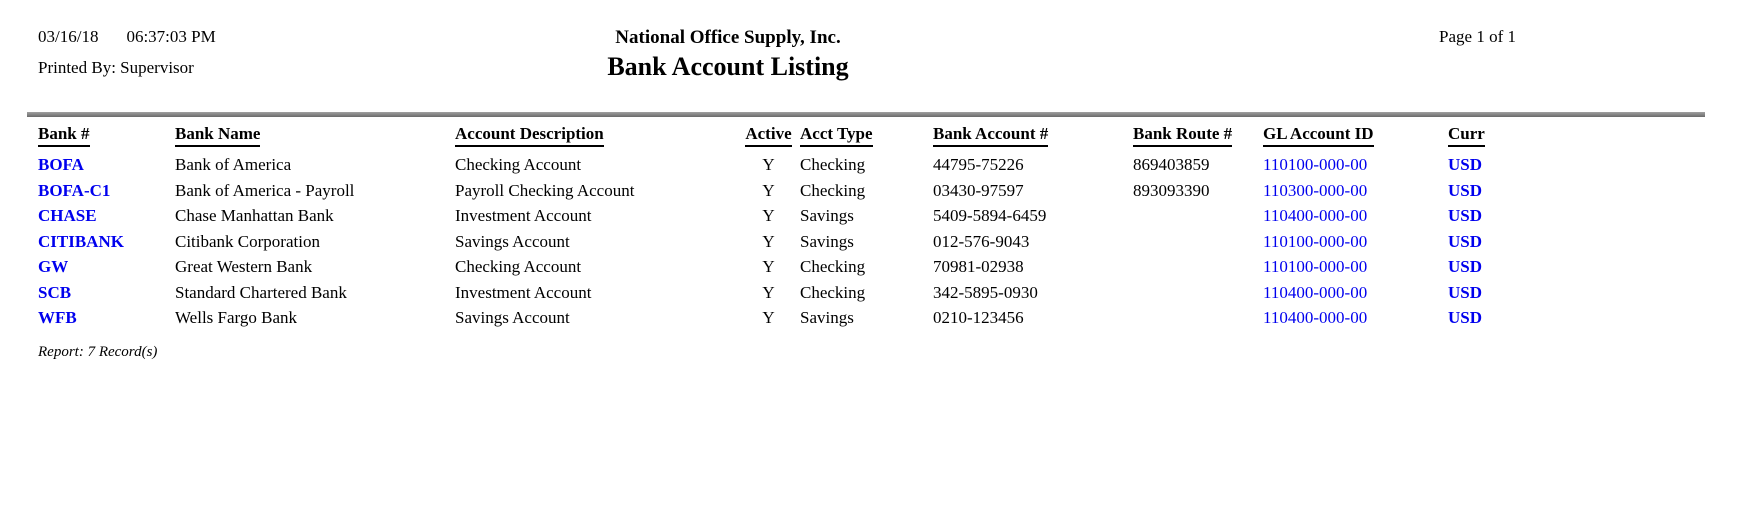  I want to click on column-header-active: Active, so click(768, 135).